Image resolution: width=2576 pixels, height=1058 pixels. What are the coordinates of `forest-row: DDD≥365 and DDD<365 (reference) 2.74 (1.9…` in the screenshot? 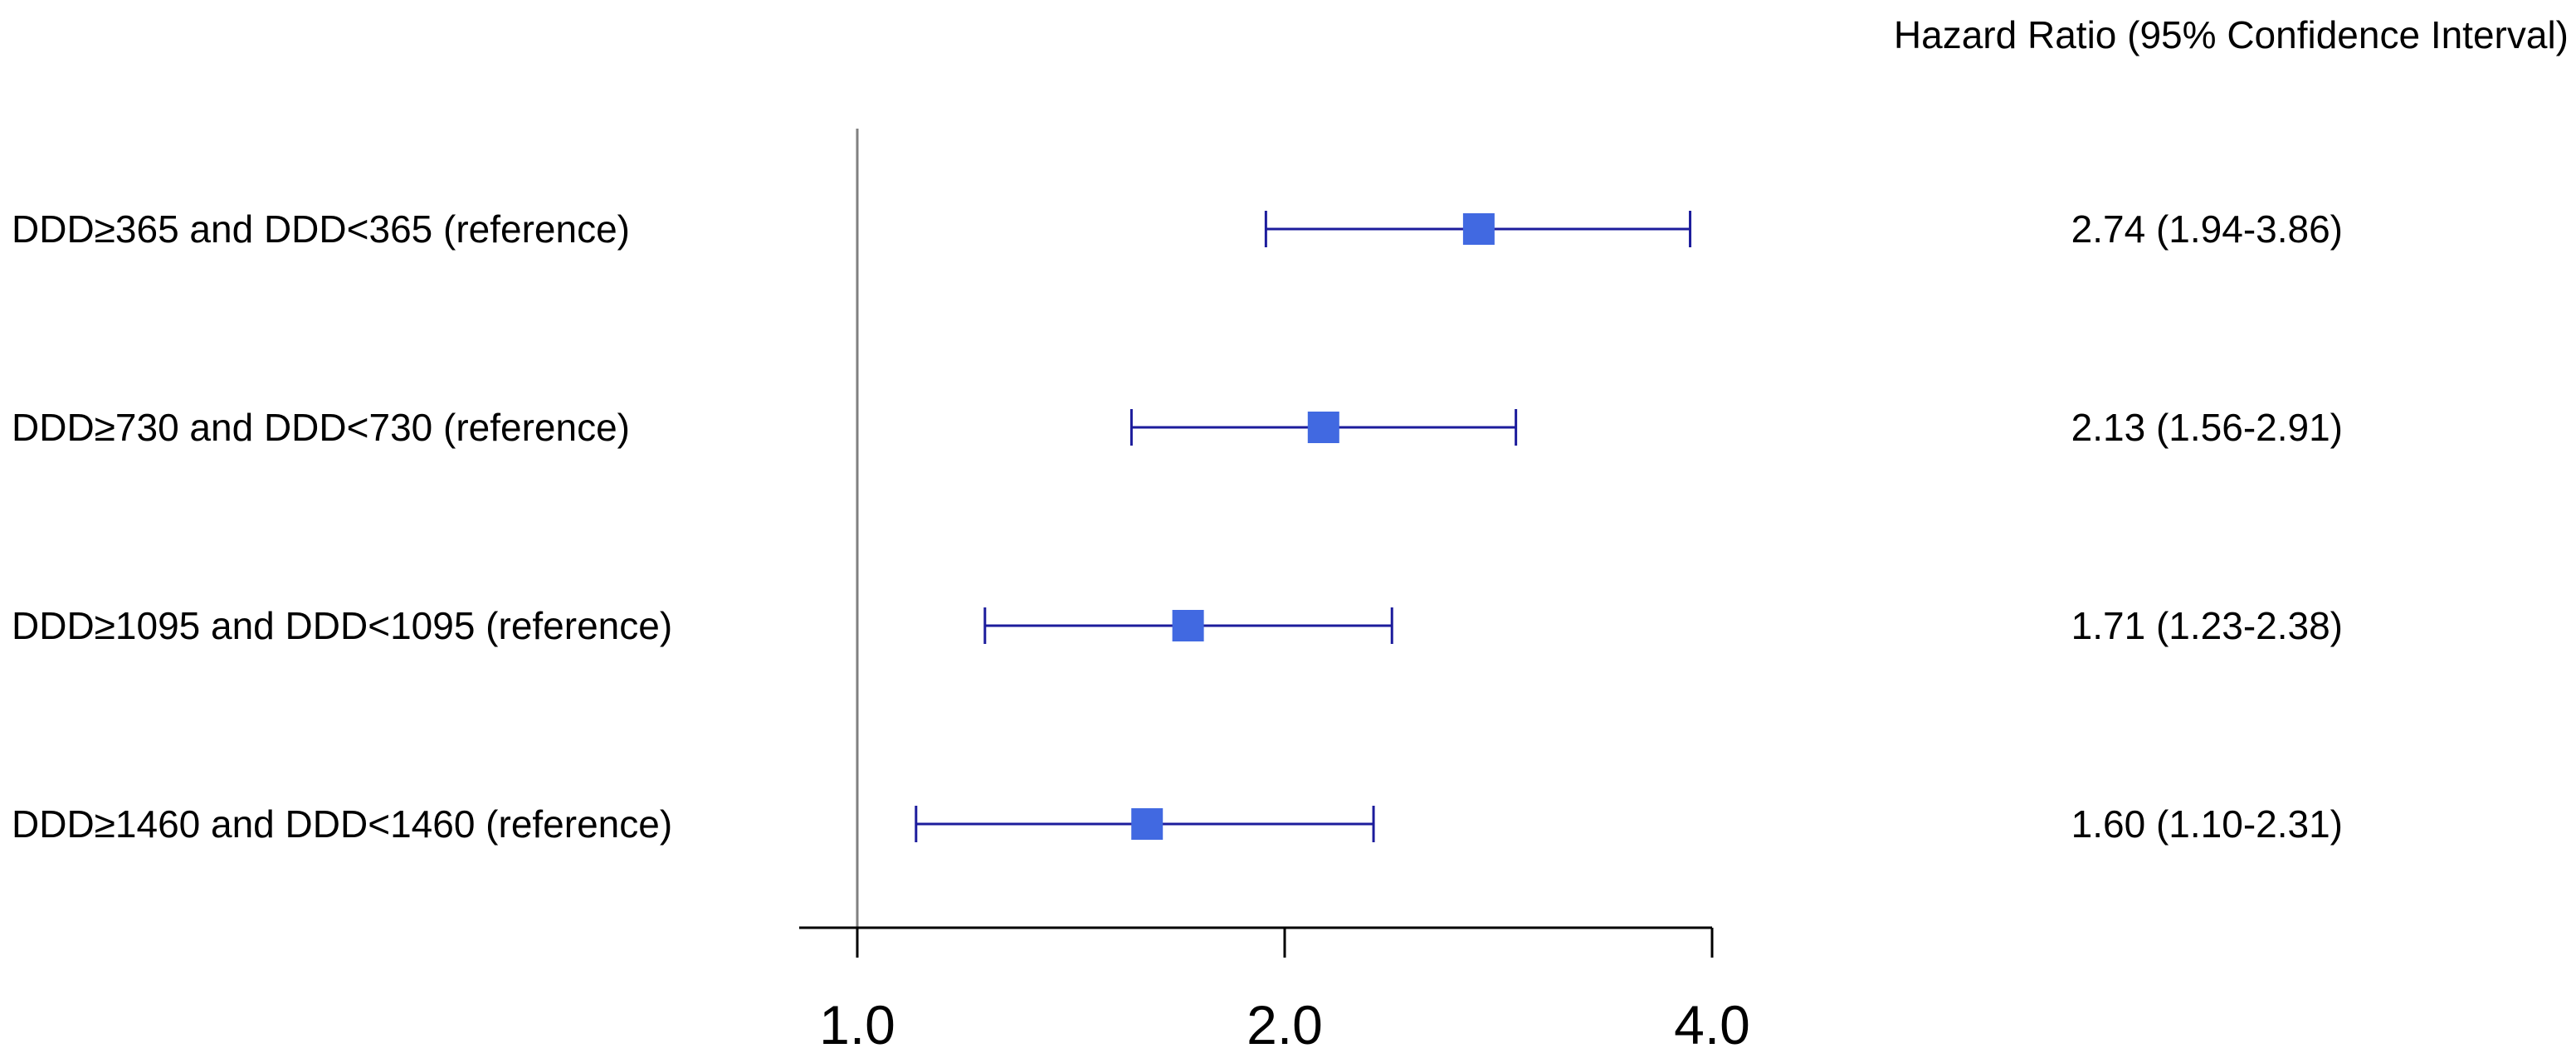 It's located at (1178, 229).